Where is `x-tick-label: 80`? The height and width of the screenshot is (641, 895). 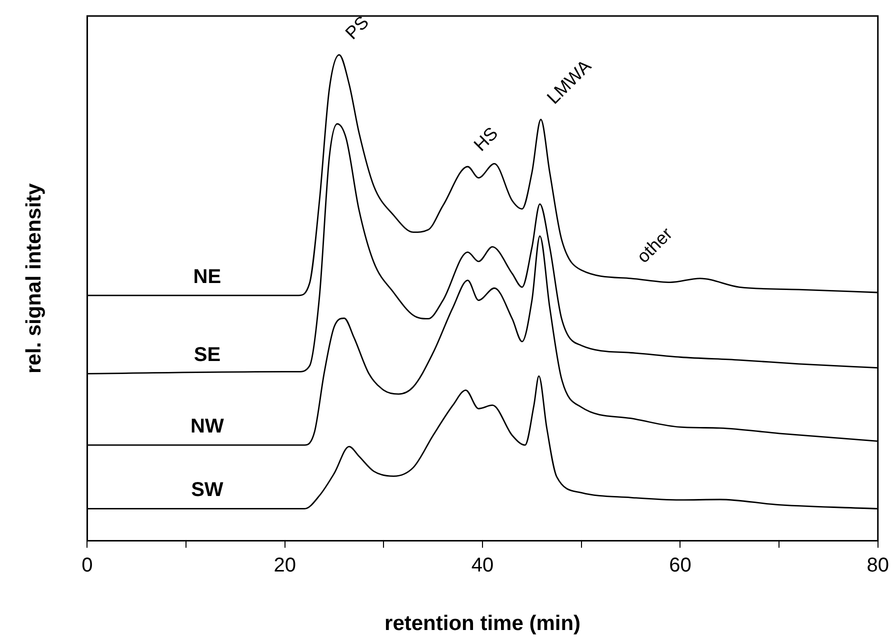
x-tick-label: 80 is located at coordinates (877, 565).